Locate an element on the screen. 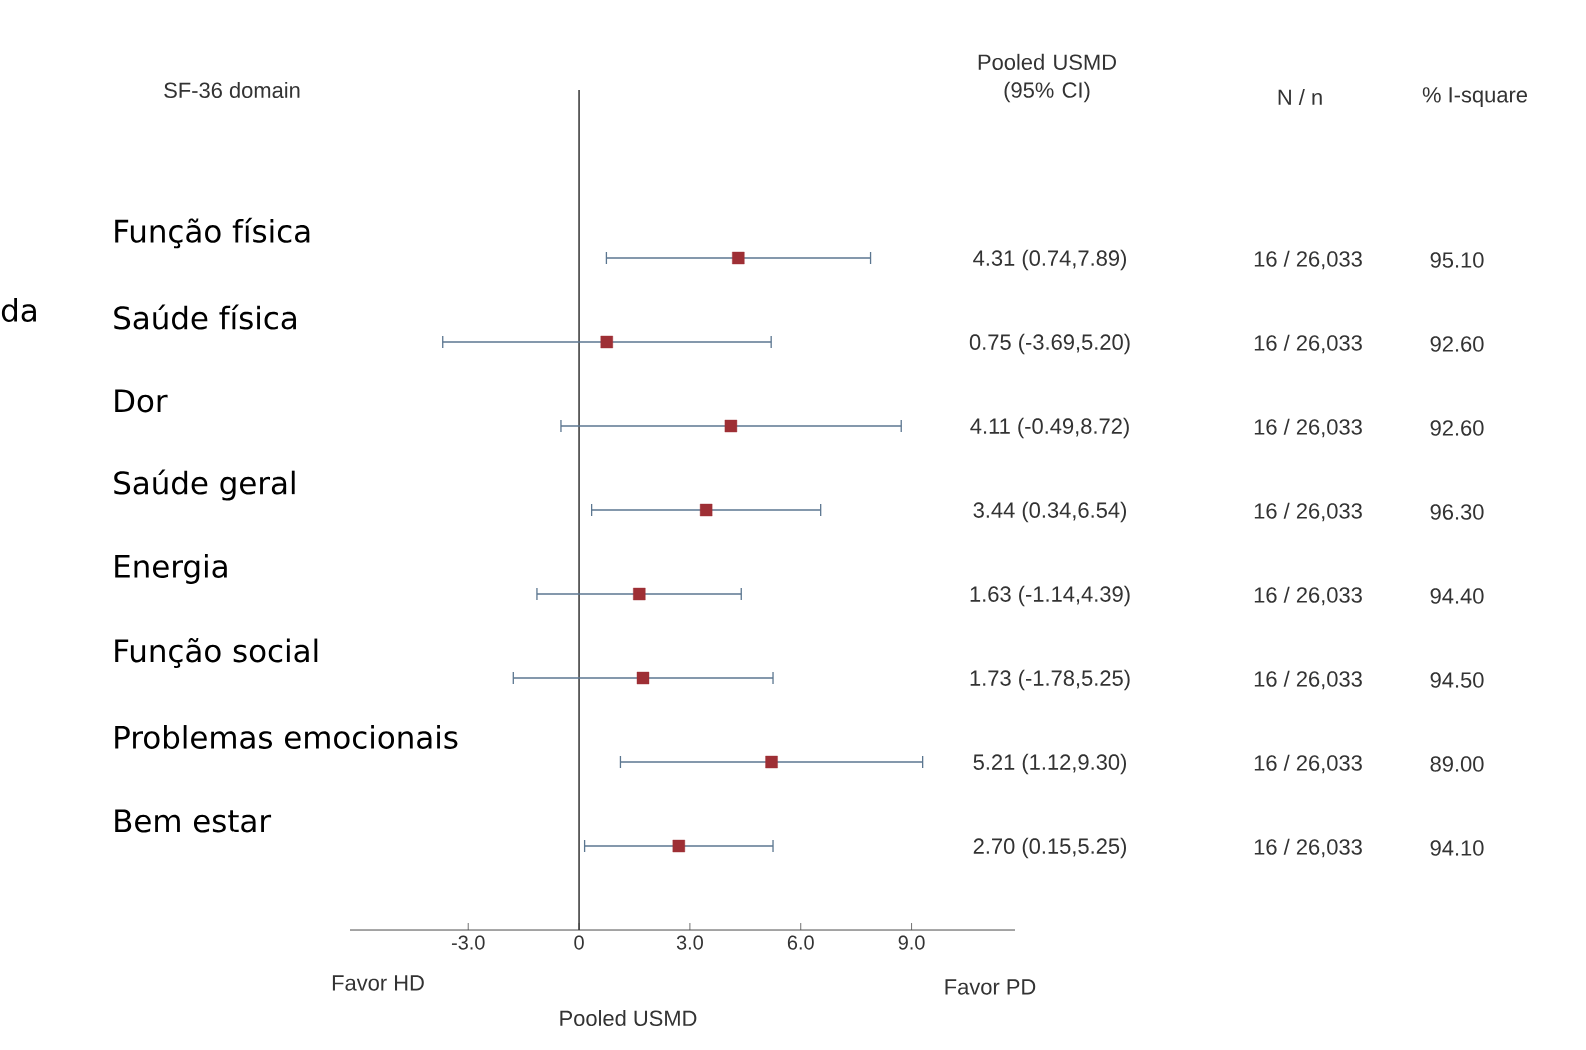 This screenshot has width=1586, height=1050. y-tick-label: Problemas emocionais is located at coordinates (286, 737).